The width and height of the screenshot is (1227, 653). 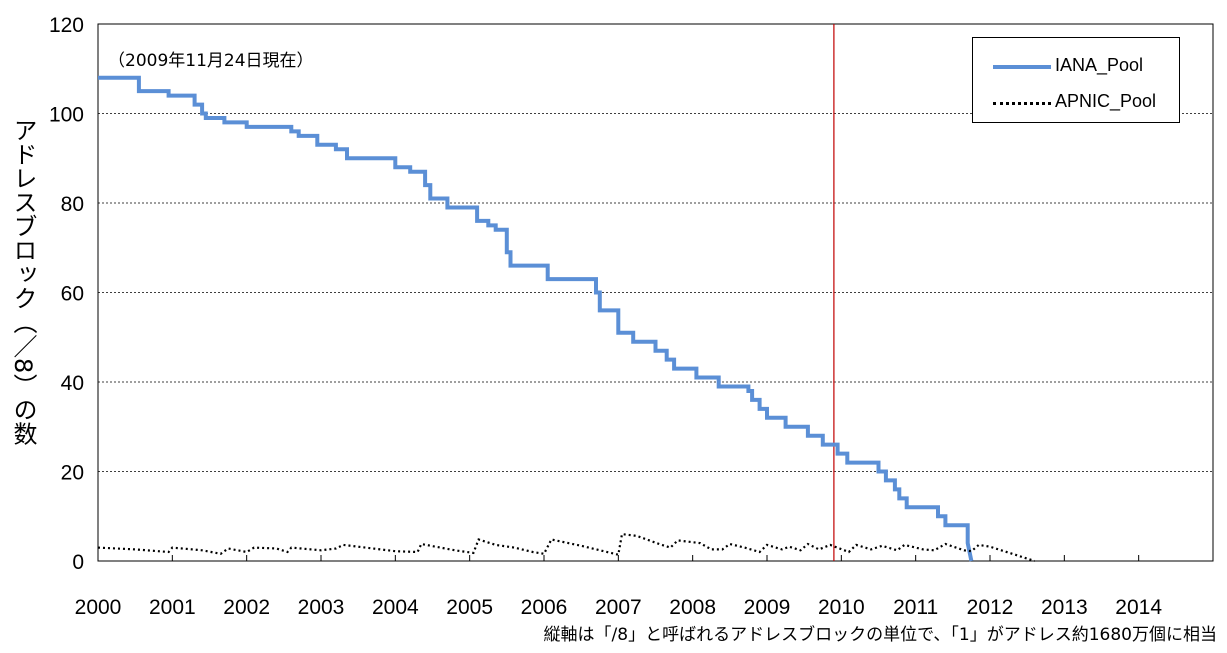 What do you see at coordinates (544, 607) in the screenshot?
I see `x-tick-label-2006: 2006` at bounding box center [544, 607].